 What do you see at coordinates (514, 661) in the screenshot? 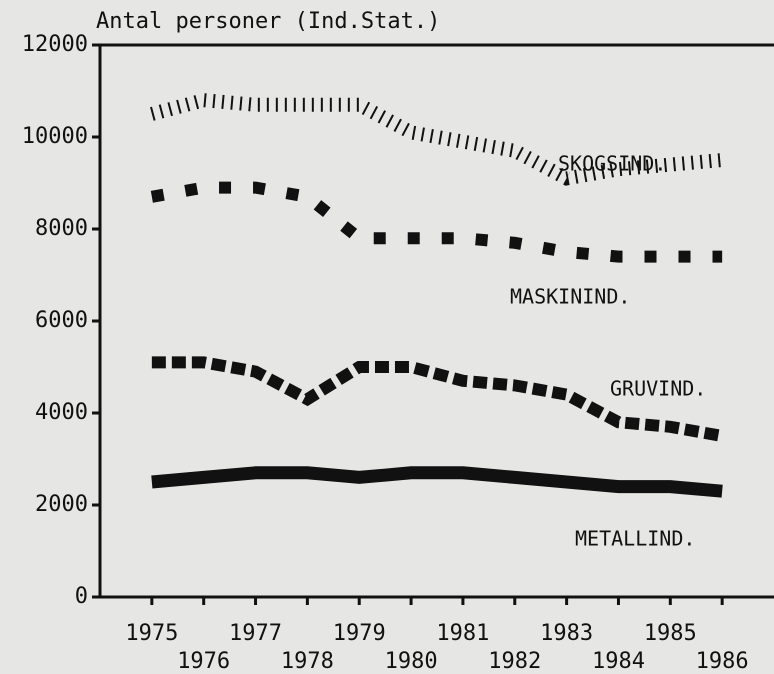
I see `x-tick-label: 1982` at bounding box center [514, 661].